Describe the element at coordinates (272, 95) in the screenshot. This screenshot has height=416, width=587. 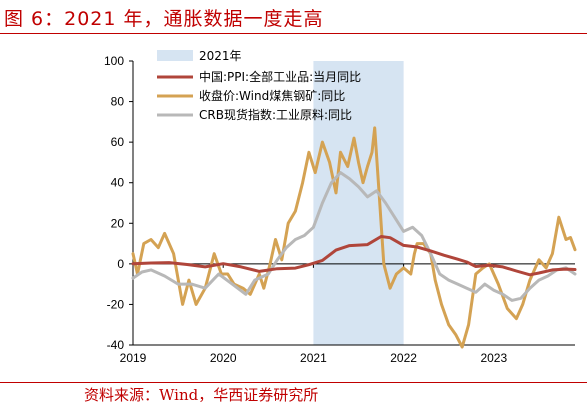
I see `legend-label-2: 收盘价:Wind煤焦钢矿:同比` at that location.